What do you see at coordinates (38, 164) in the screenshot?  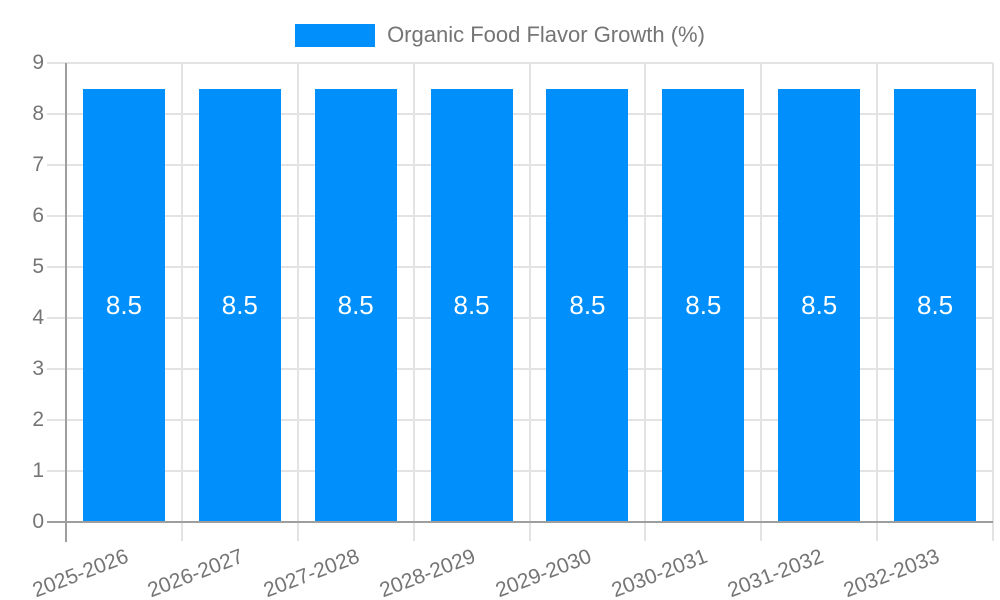 I see `y-axis-label: 7` at bounding box center [38, 164].